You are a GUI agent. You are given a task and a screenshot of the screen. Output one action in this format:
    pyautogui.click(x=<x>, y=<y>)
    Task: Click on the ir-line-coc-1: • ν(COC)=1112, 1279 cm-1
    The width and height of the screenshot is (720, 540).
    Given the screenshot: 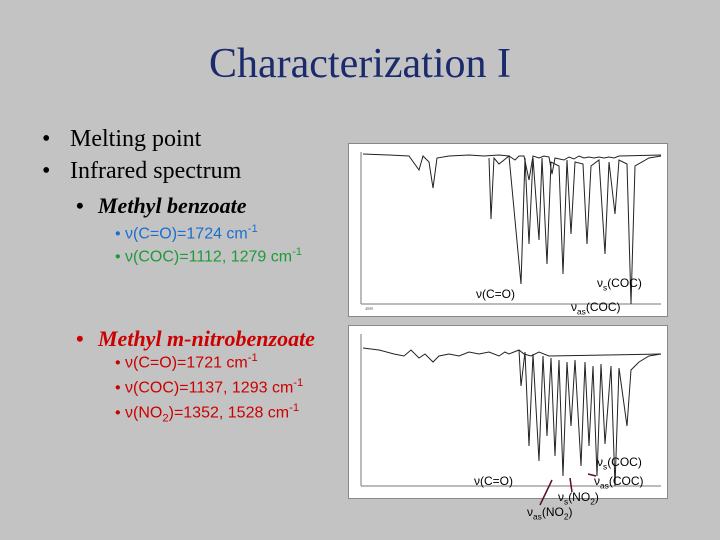 What is the action you would take?
    pyautogui.click(x=209, y=256)
    